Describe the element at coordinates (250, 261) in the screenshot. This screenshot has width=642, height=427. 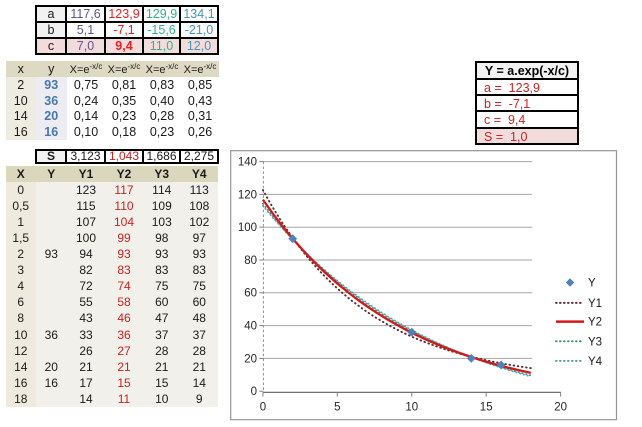
I see `svg-text: 80` at that location.